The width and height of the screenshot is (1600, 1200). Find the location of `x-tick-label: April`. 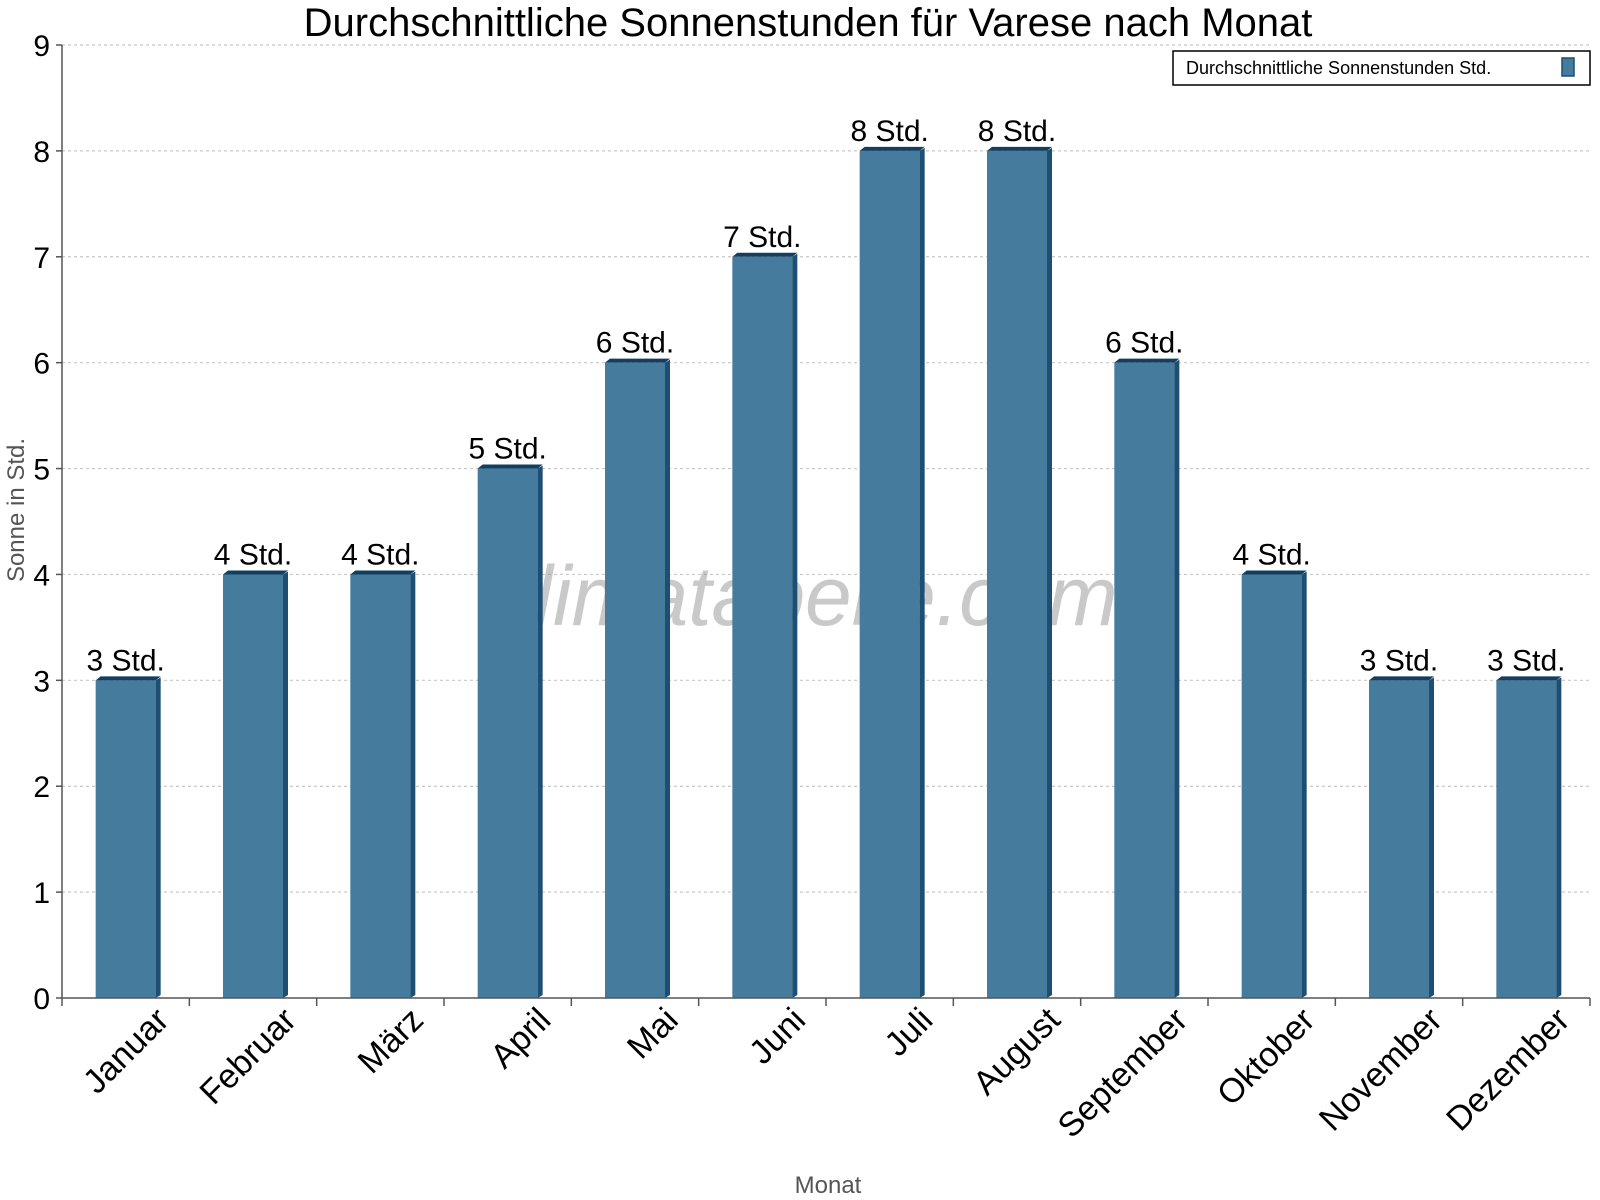

x-tick-label: April is located at coordinates (520, 1038).